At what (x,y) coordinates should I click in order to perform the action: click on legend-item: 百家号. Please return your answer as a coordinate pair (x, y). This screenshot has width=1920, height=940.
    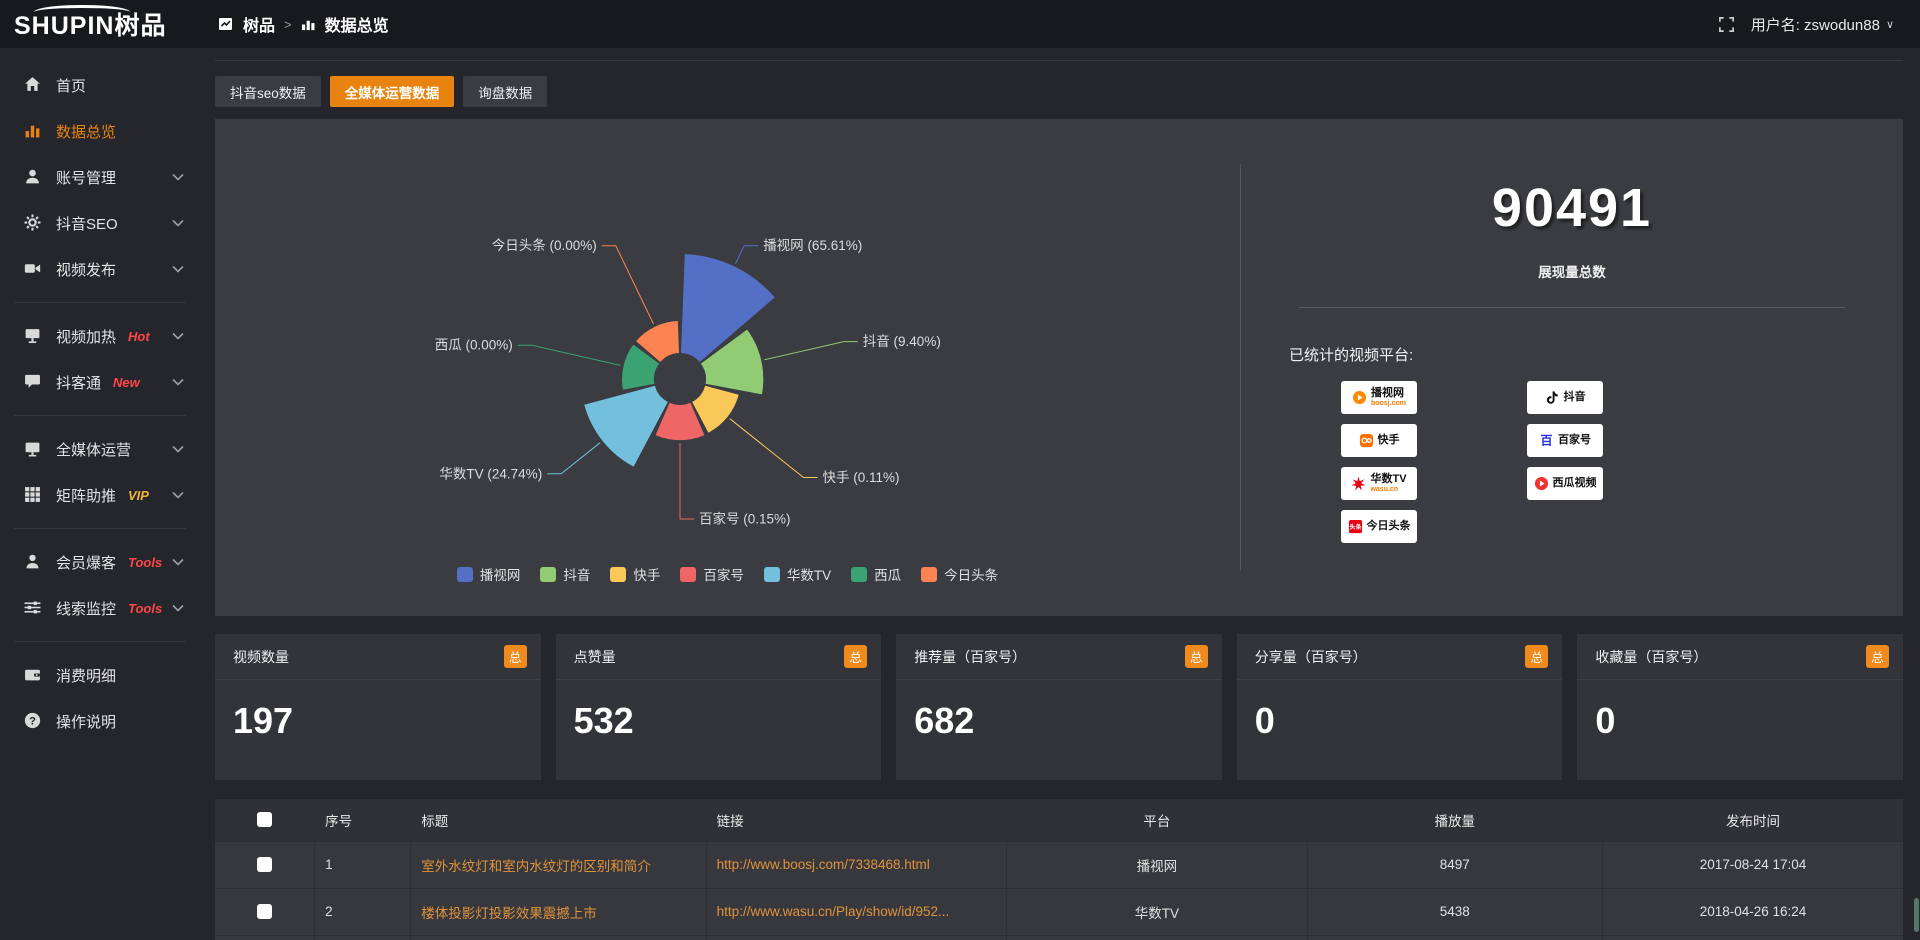
    Looking at the image, I should click on (712, 574).